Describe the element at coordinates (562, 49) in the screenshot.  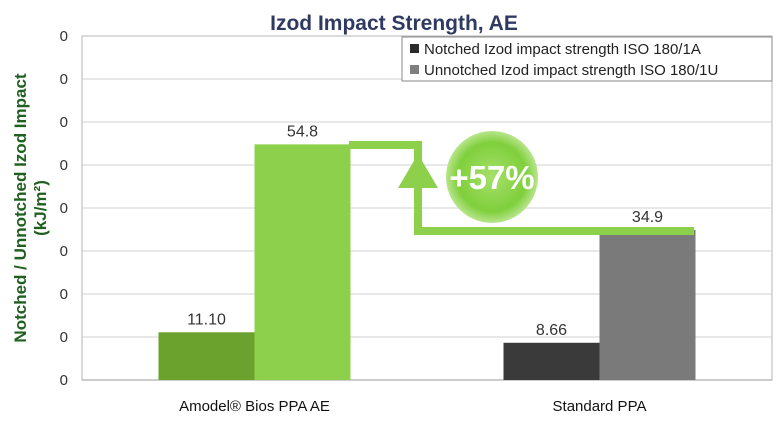
I see `legend-label-notched: Notched Izod impact strength ISO 180/1A` at that location.